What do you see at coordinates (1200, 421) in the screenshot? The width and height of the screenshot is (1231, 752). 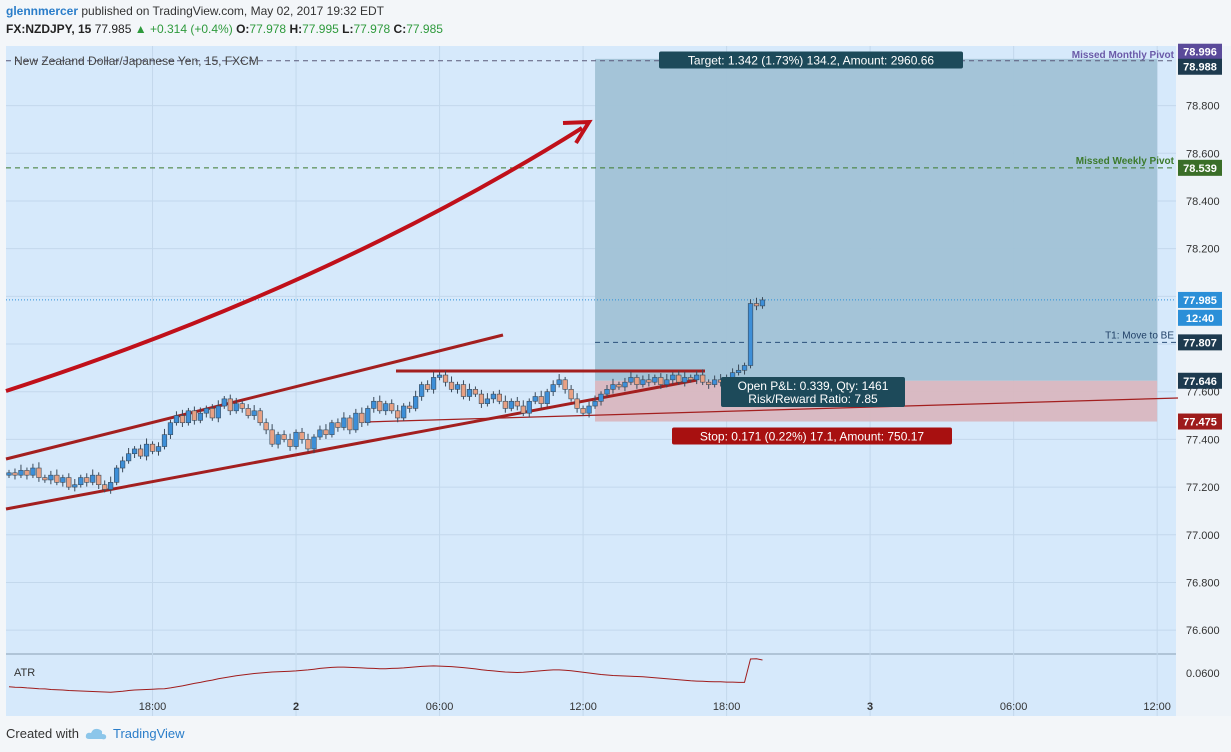 I see `stop-tag-bg` at bounding box center [1200, 421].